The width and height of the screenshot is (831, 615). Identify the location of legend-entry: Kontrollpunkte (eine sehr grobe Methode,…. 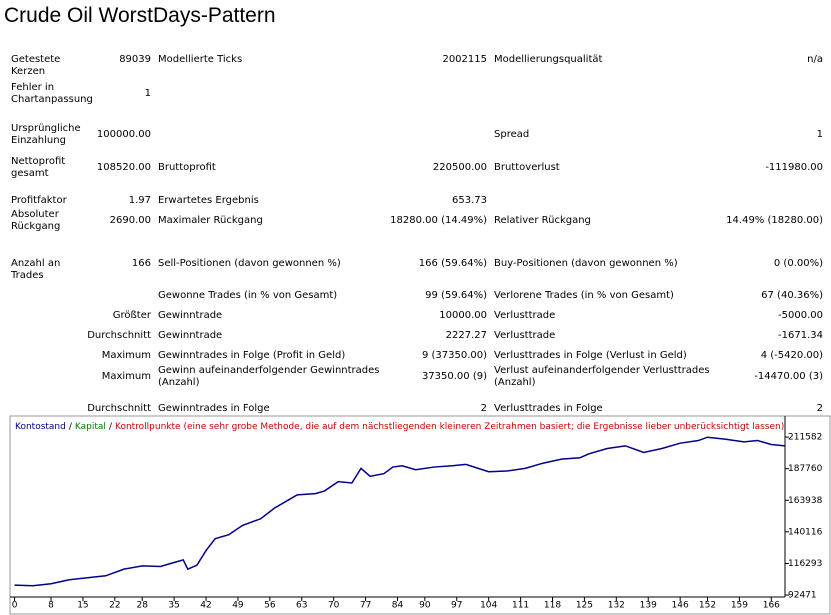
(449, 427).